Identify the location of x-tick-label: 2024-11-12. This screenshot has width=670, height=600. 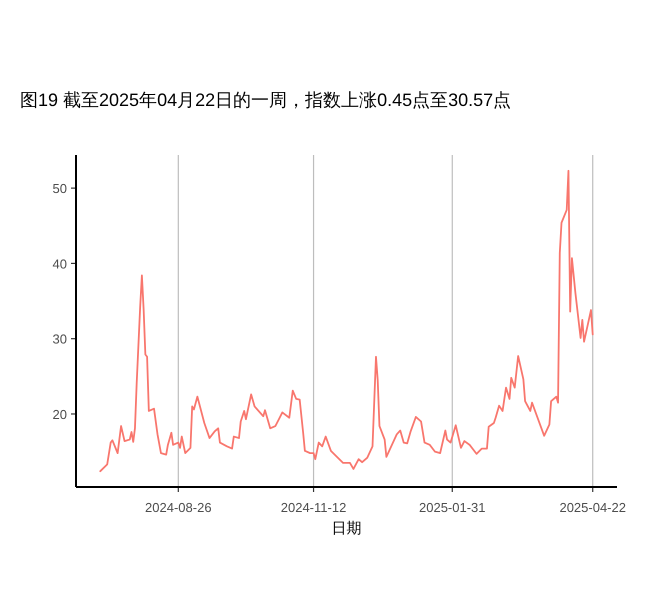
(313, 507).